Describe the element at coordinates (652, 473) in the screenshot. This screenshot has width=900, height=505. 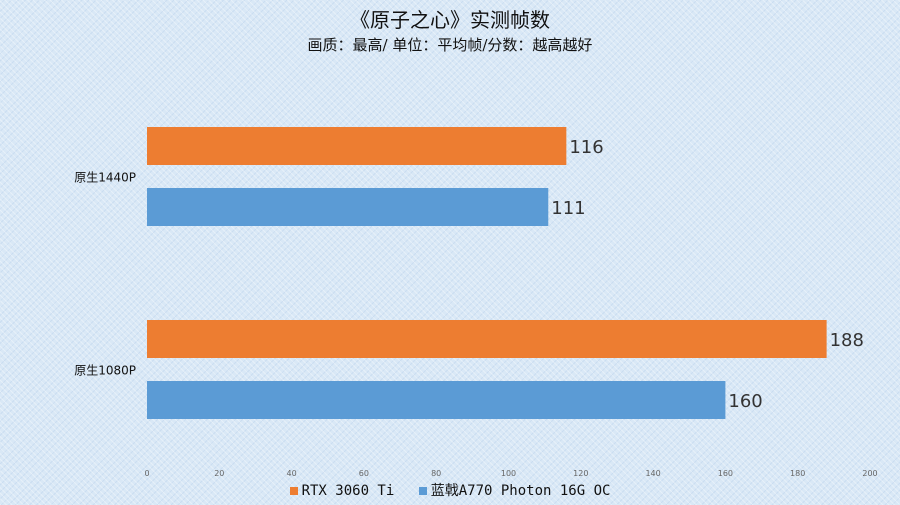
I see `x-tick-label: 140` at that location.